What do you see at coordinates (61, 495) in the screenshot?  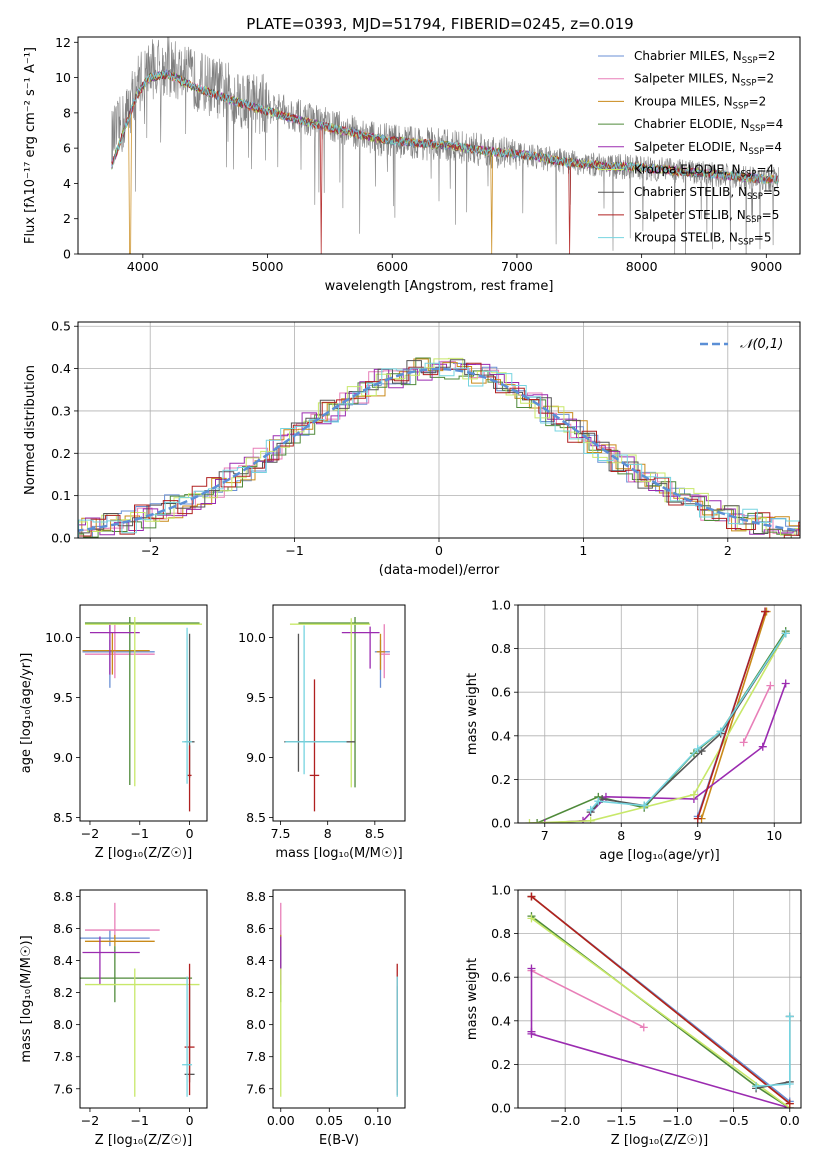 I see `y-tick-label: 0.1` at bounding box center [61, 495].